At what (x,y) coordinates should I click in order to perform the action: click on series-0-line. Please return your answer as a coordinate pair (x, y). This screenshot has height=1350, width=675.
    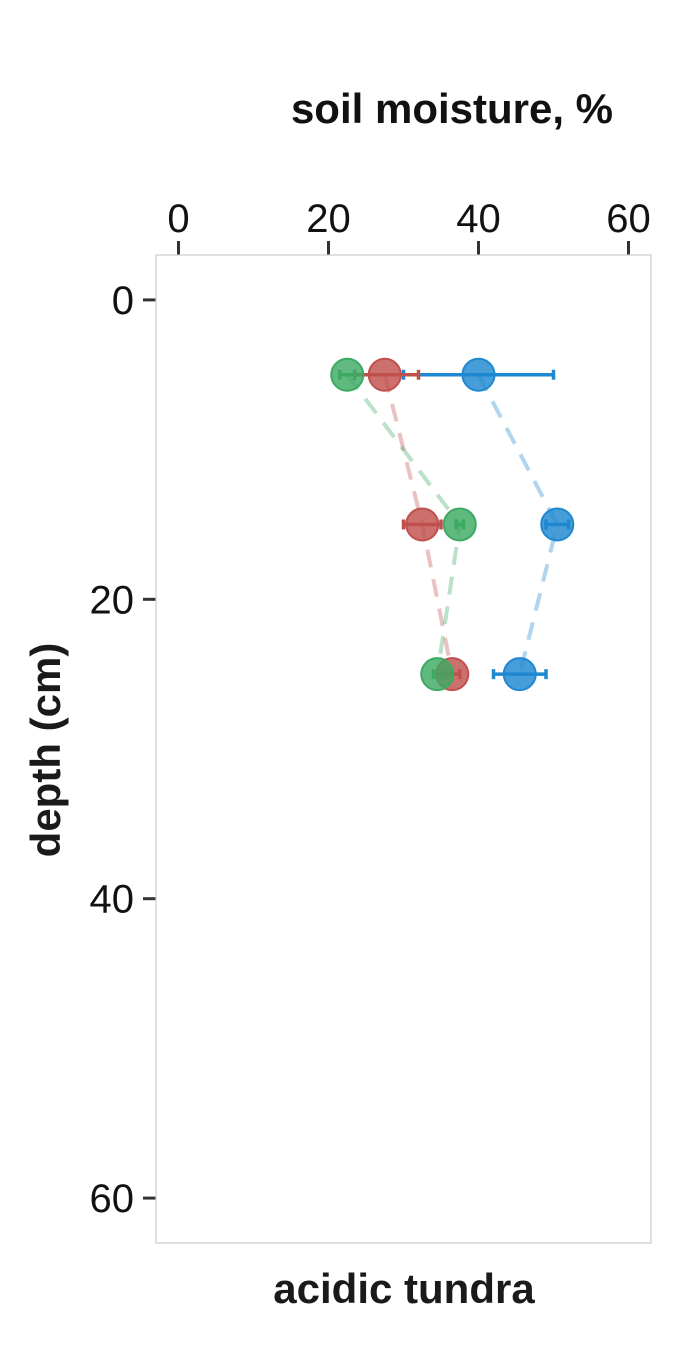
    Looking at the image, I should click on (518, 524).